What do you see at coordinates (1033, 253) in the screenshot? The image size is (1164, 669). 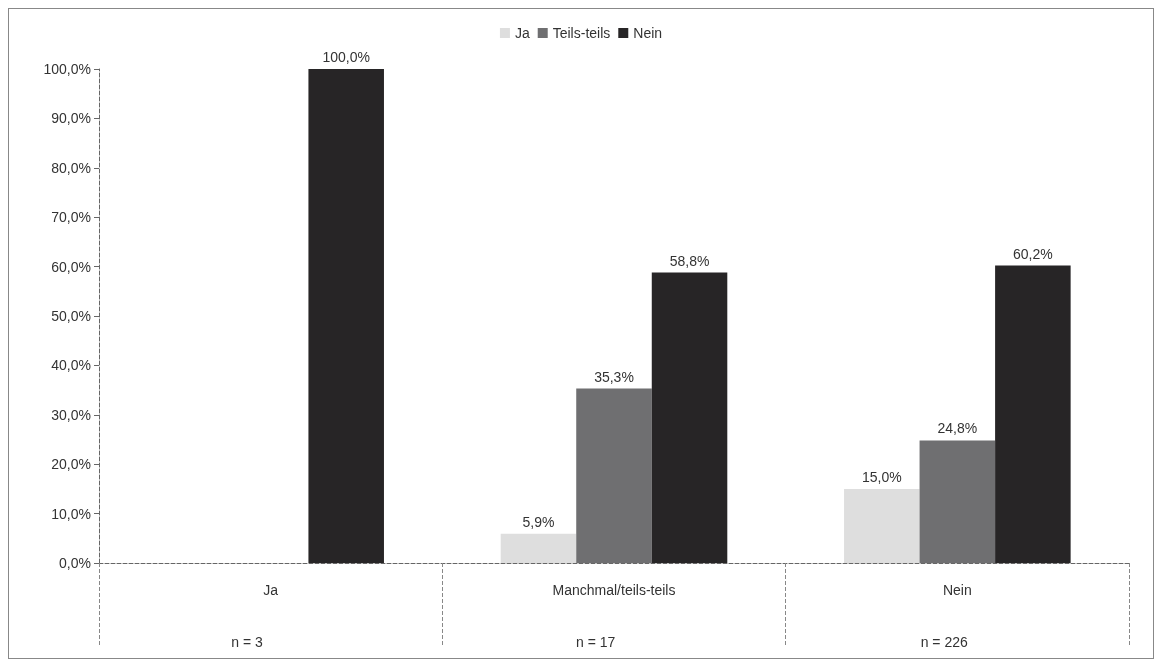 I see `data-label: 60,2%` at bounding box center [1033, 253].